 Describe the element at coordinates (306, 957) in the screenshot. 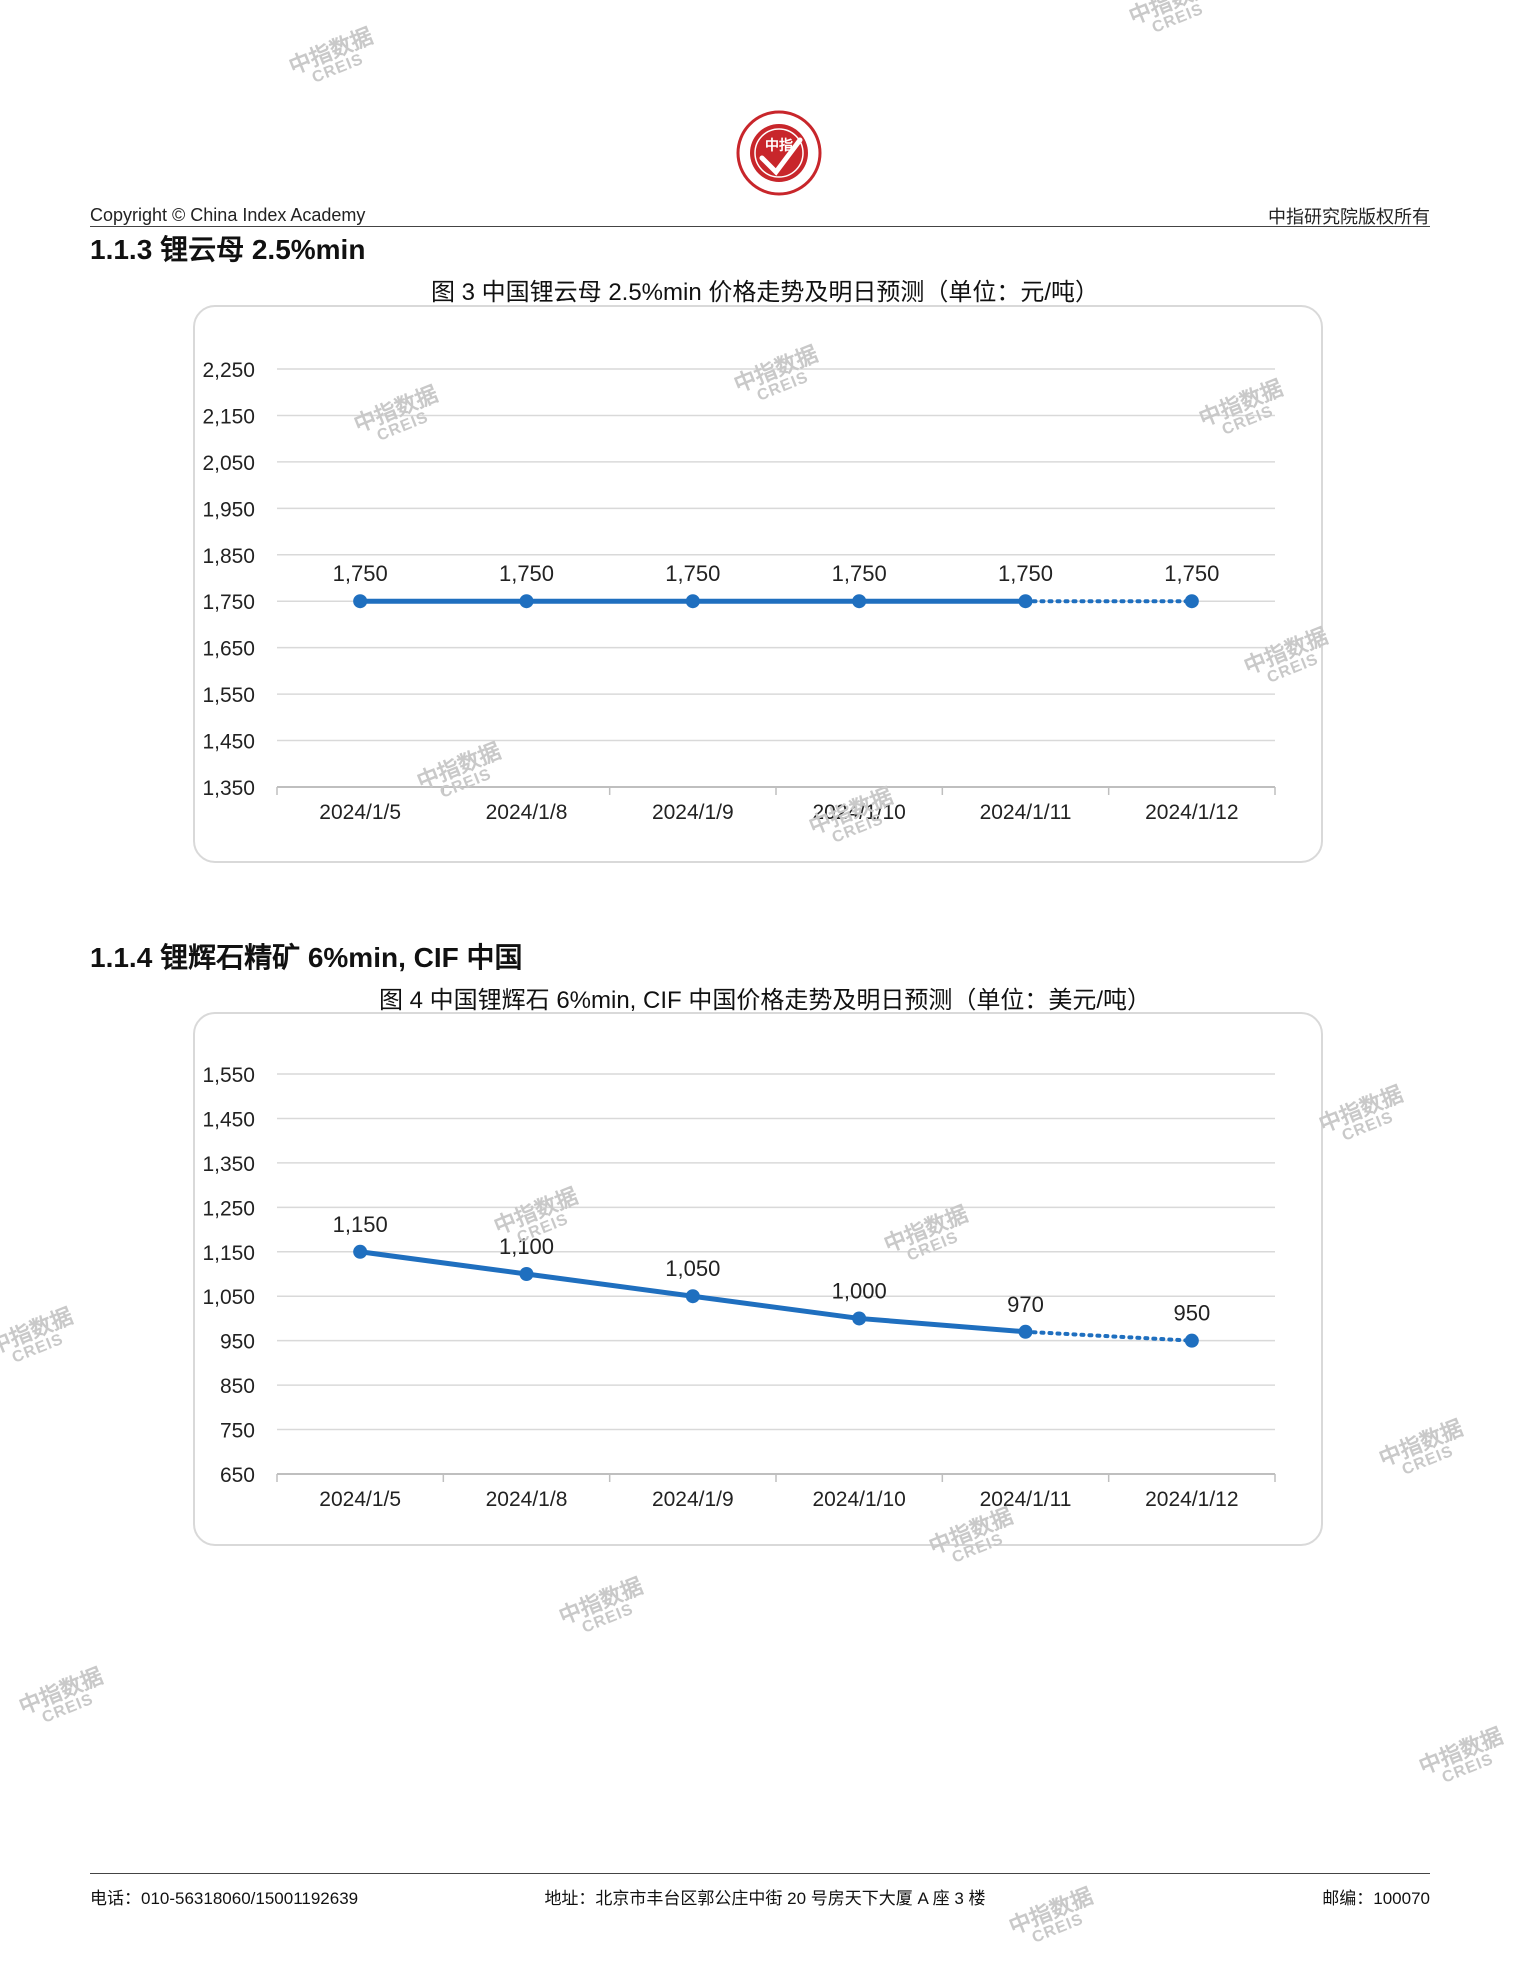

I see `section-heading-1-1-4: 1.1.4 锂辉石精矿 6%min, CIF 中国` at that location.